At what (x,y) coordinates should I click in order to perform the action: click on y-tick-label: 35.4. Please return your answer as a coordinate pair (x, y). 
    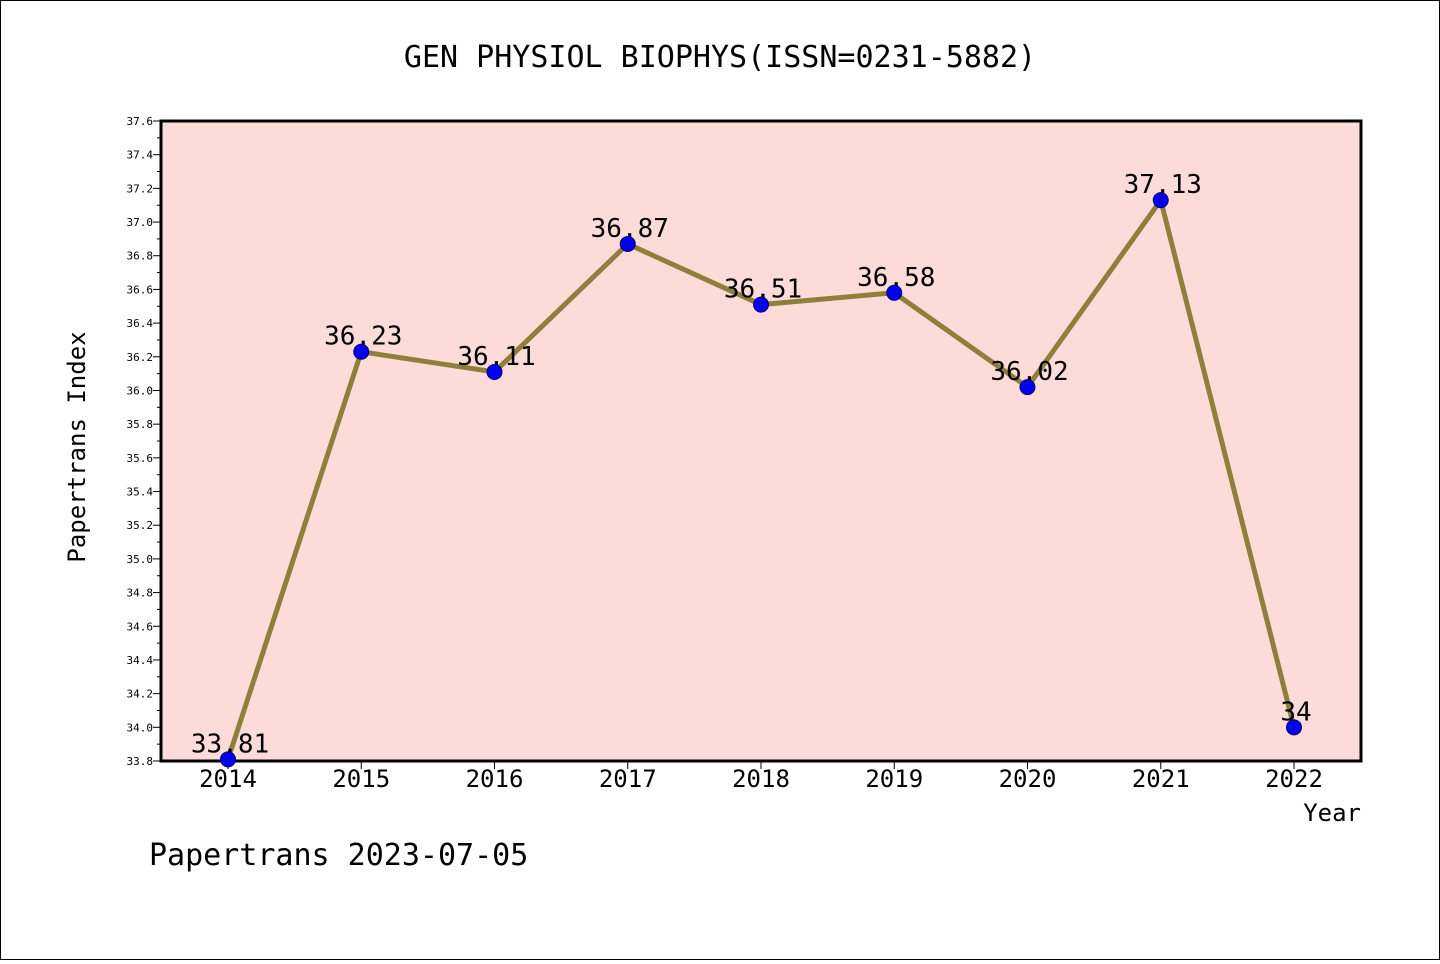
    Looking at the image, I should click on (140, 492).